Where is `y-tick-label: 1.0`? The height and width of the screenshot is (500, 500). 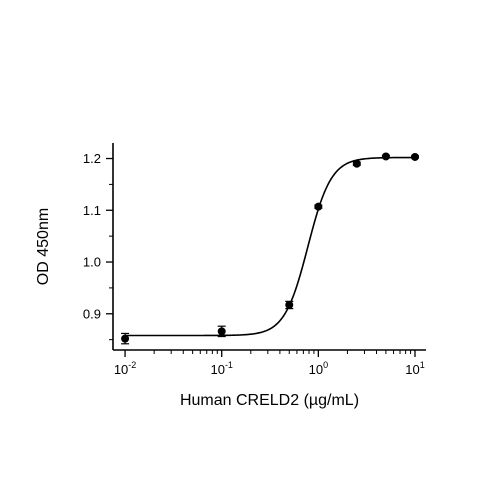 y-tick-label: 1.0 is located at coordinates (92, 262).